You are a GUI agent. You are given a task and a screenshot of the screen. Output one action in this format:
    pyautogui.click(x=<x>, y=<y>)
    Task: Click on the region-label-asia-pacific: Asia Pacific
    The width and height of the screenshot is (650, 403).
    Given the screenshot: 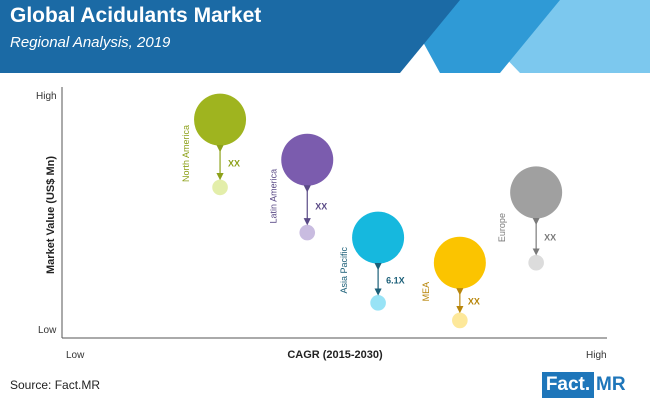 What is the action you would take?
    pyautogui.click(x=344, y=269)
    